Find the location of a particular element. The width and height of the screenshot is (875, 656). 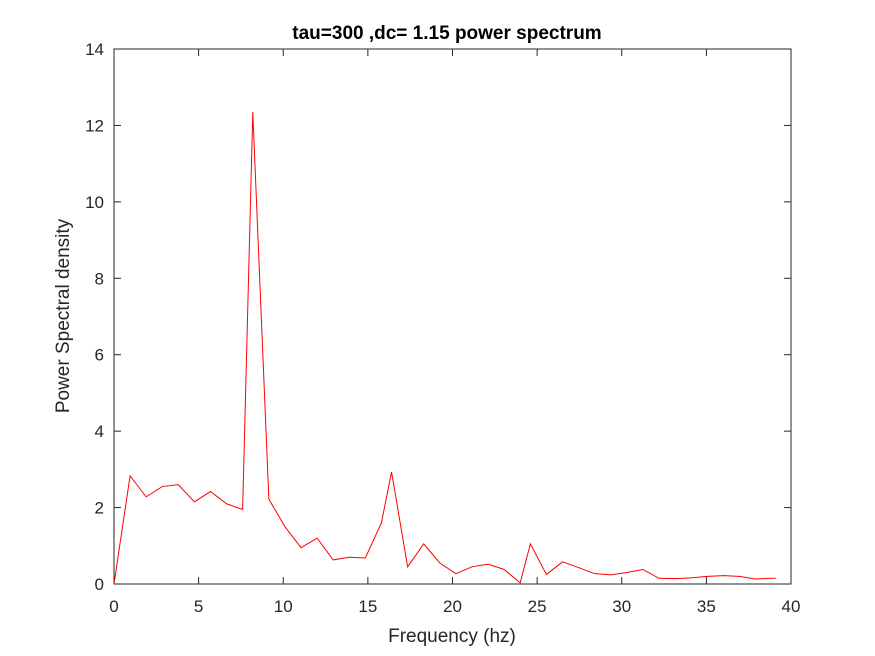

x-tick-label: 5 is located at coordinates (198, 606).